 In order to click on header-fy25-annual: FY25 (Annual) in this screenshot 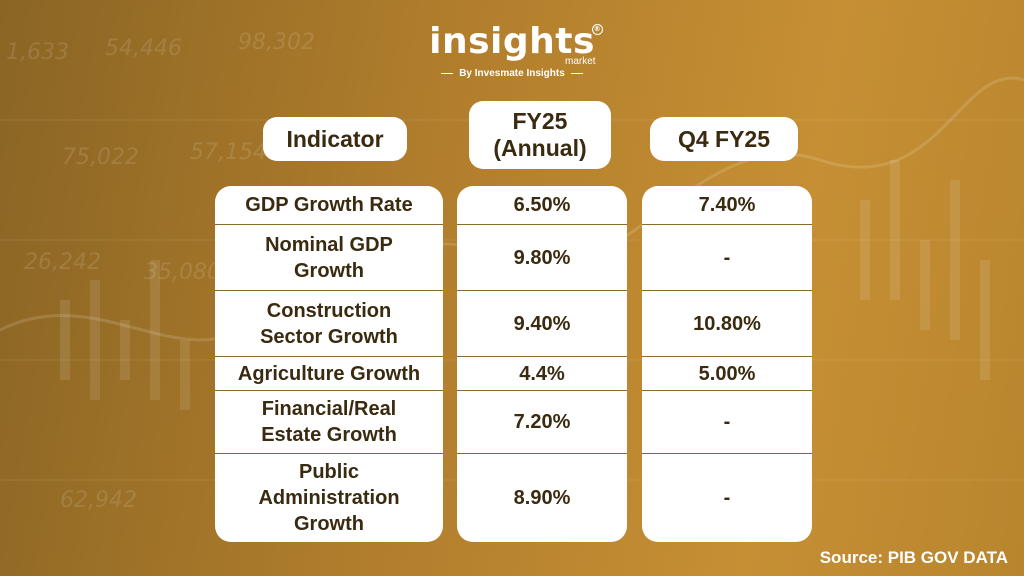, I will do `click(540, 135)`.